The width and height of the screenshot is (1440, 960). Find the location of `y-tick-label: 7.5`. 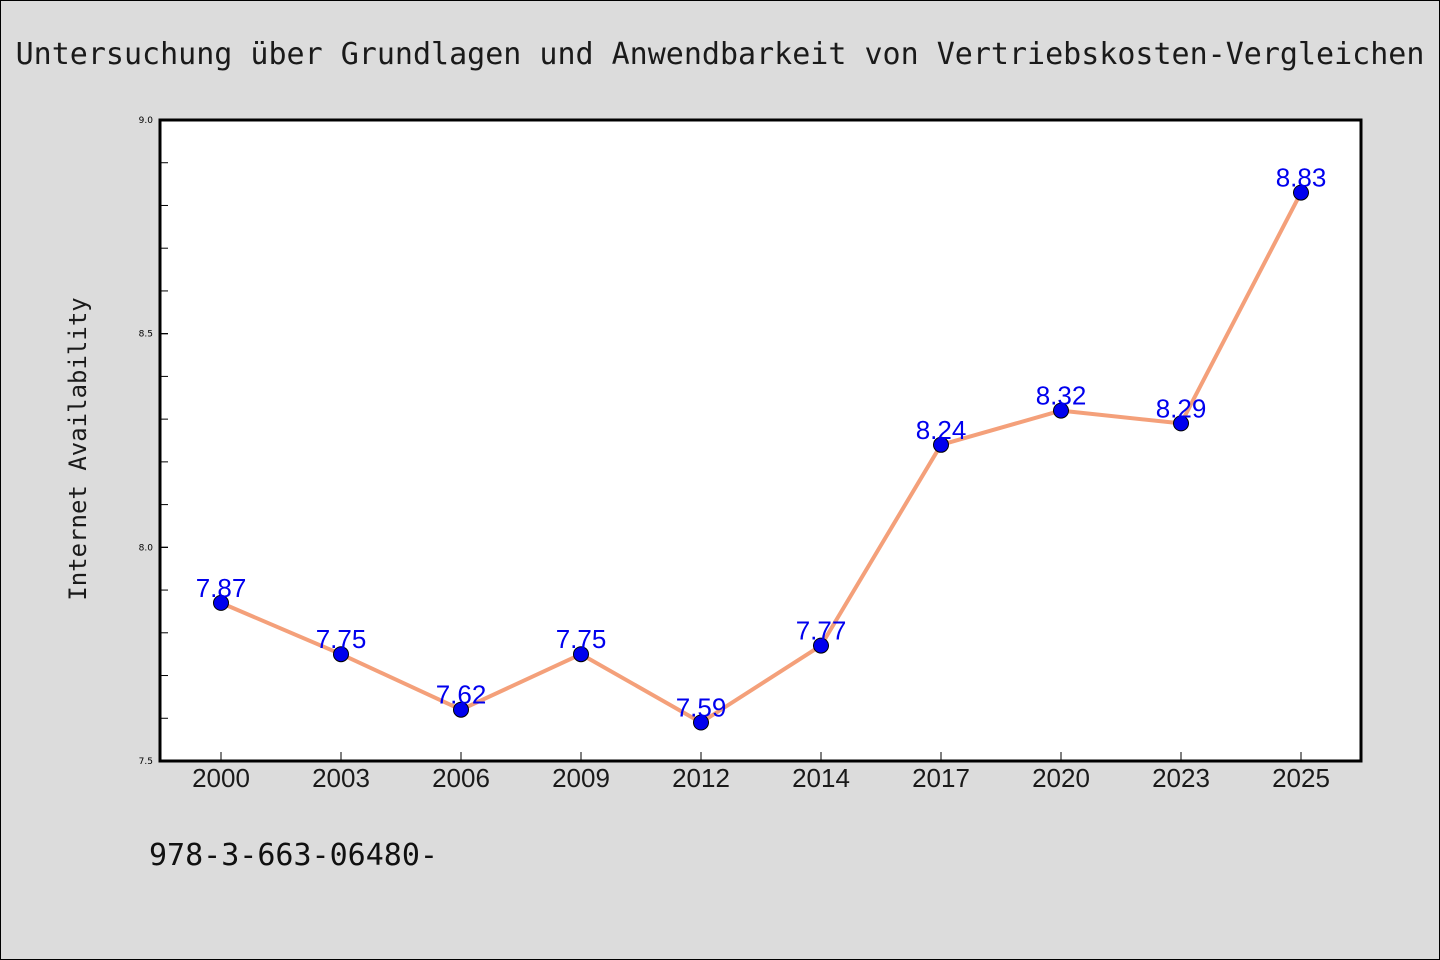

y-tick-label: 7.5 is located at coordinates (146, 762).